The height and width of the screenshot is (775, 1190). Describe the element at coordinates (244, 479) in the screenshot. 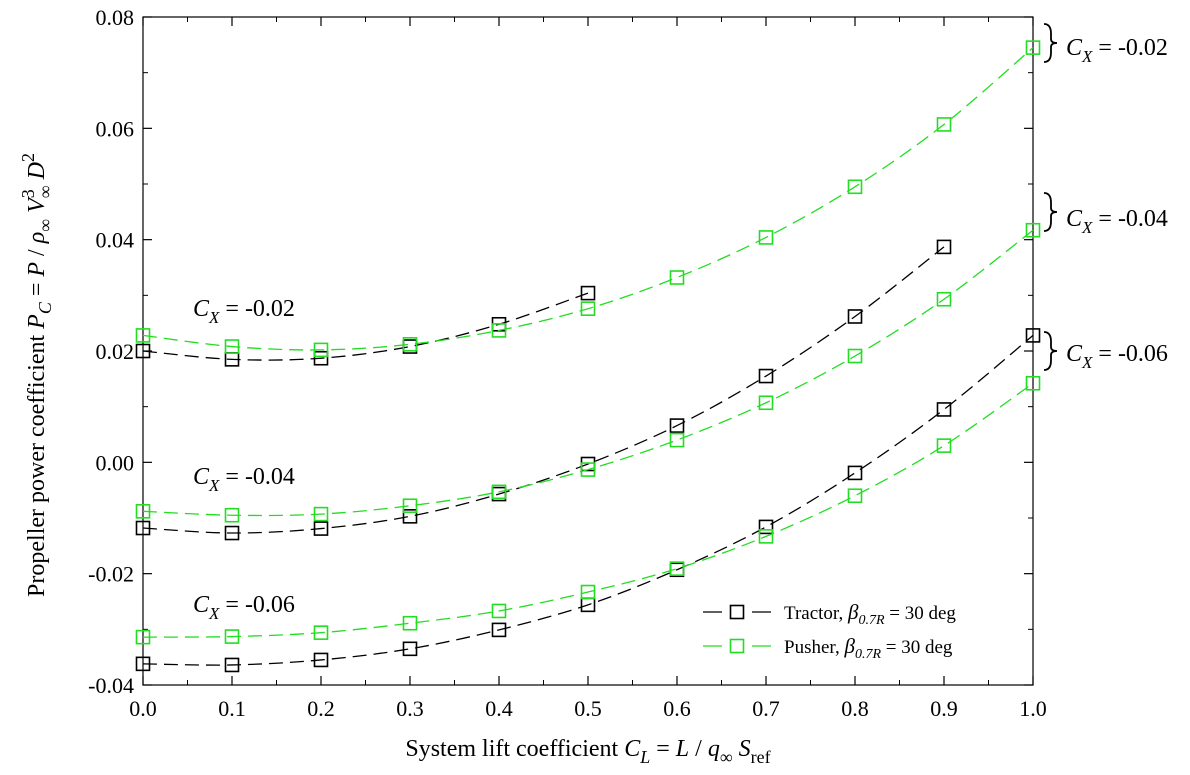

I see `cx-label-left: CX = -0.04` at that location.